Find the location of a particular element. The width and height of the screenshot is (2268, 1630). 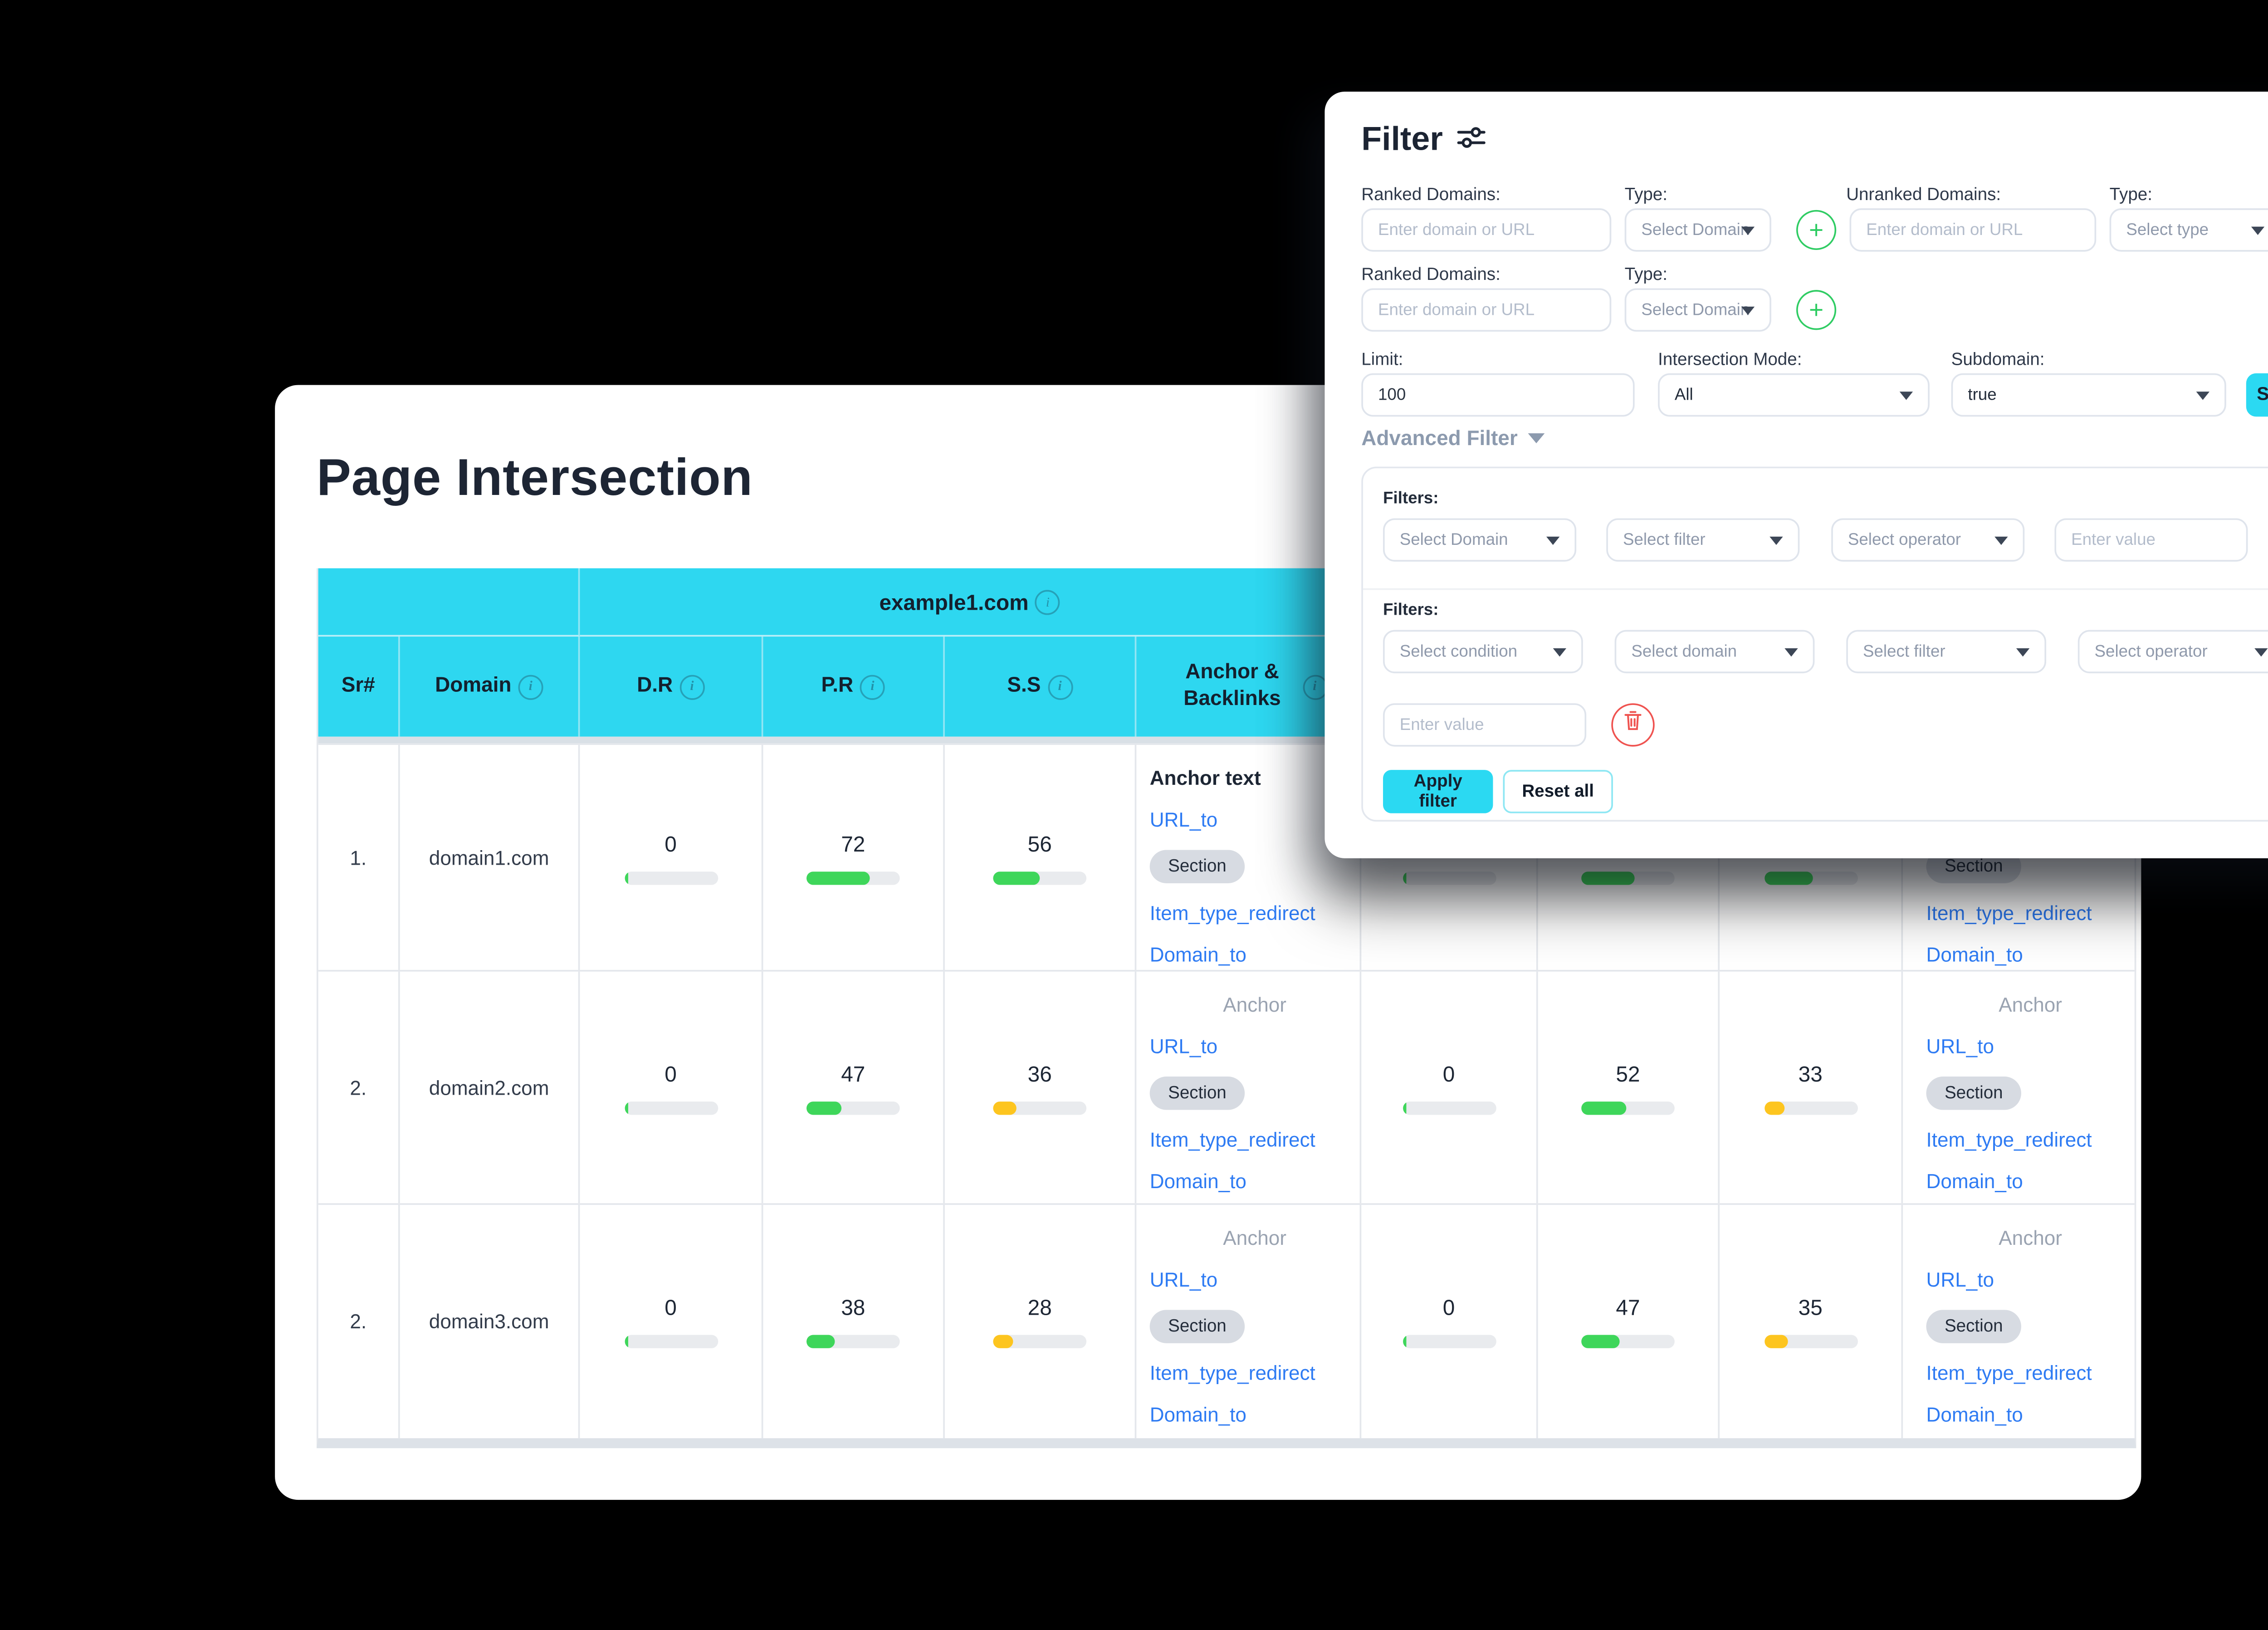

advanced-filter-toggle: Advanced Filter is located at coordinates (1453, 438).